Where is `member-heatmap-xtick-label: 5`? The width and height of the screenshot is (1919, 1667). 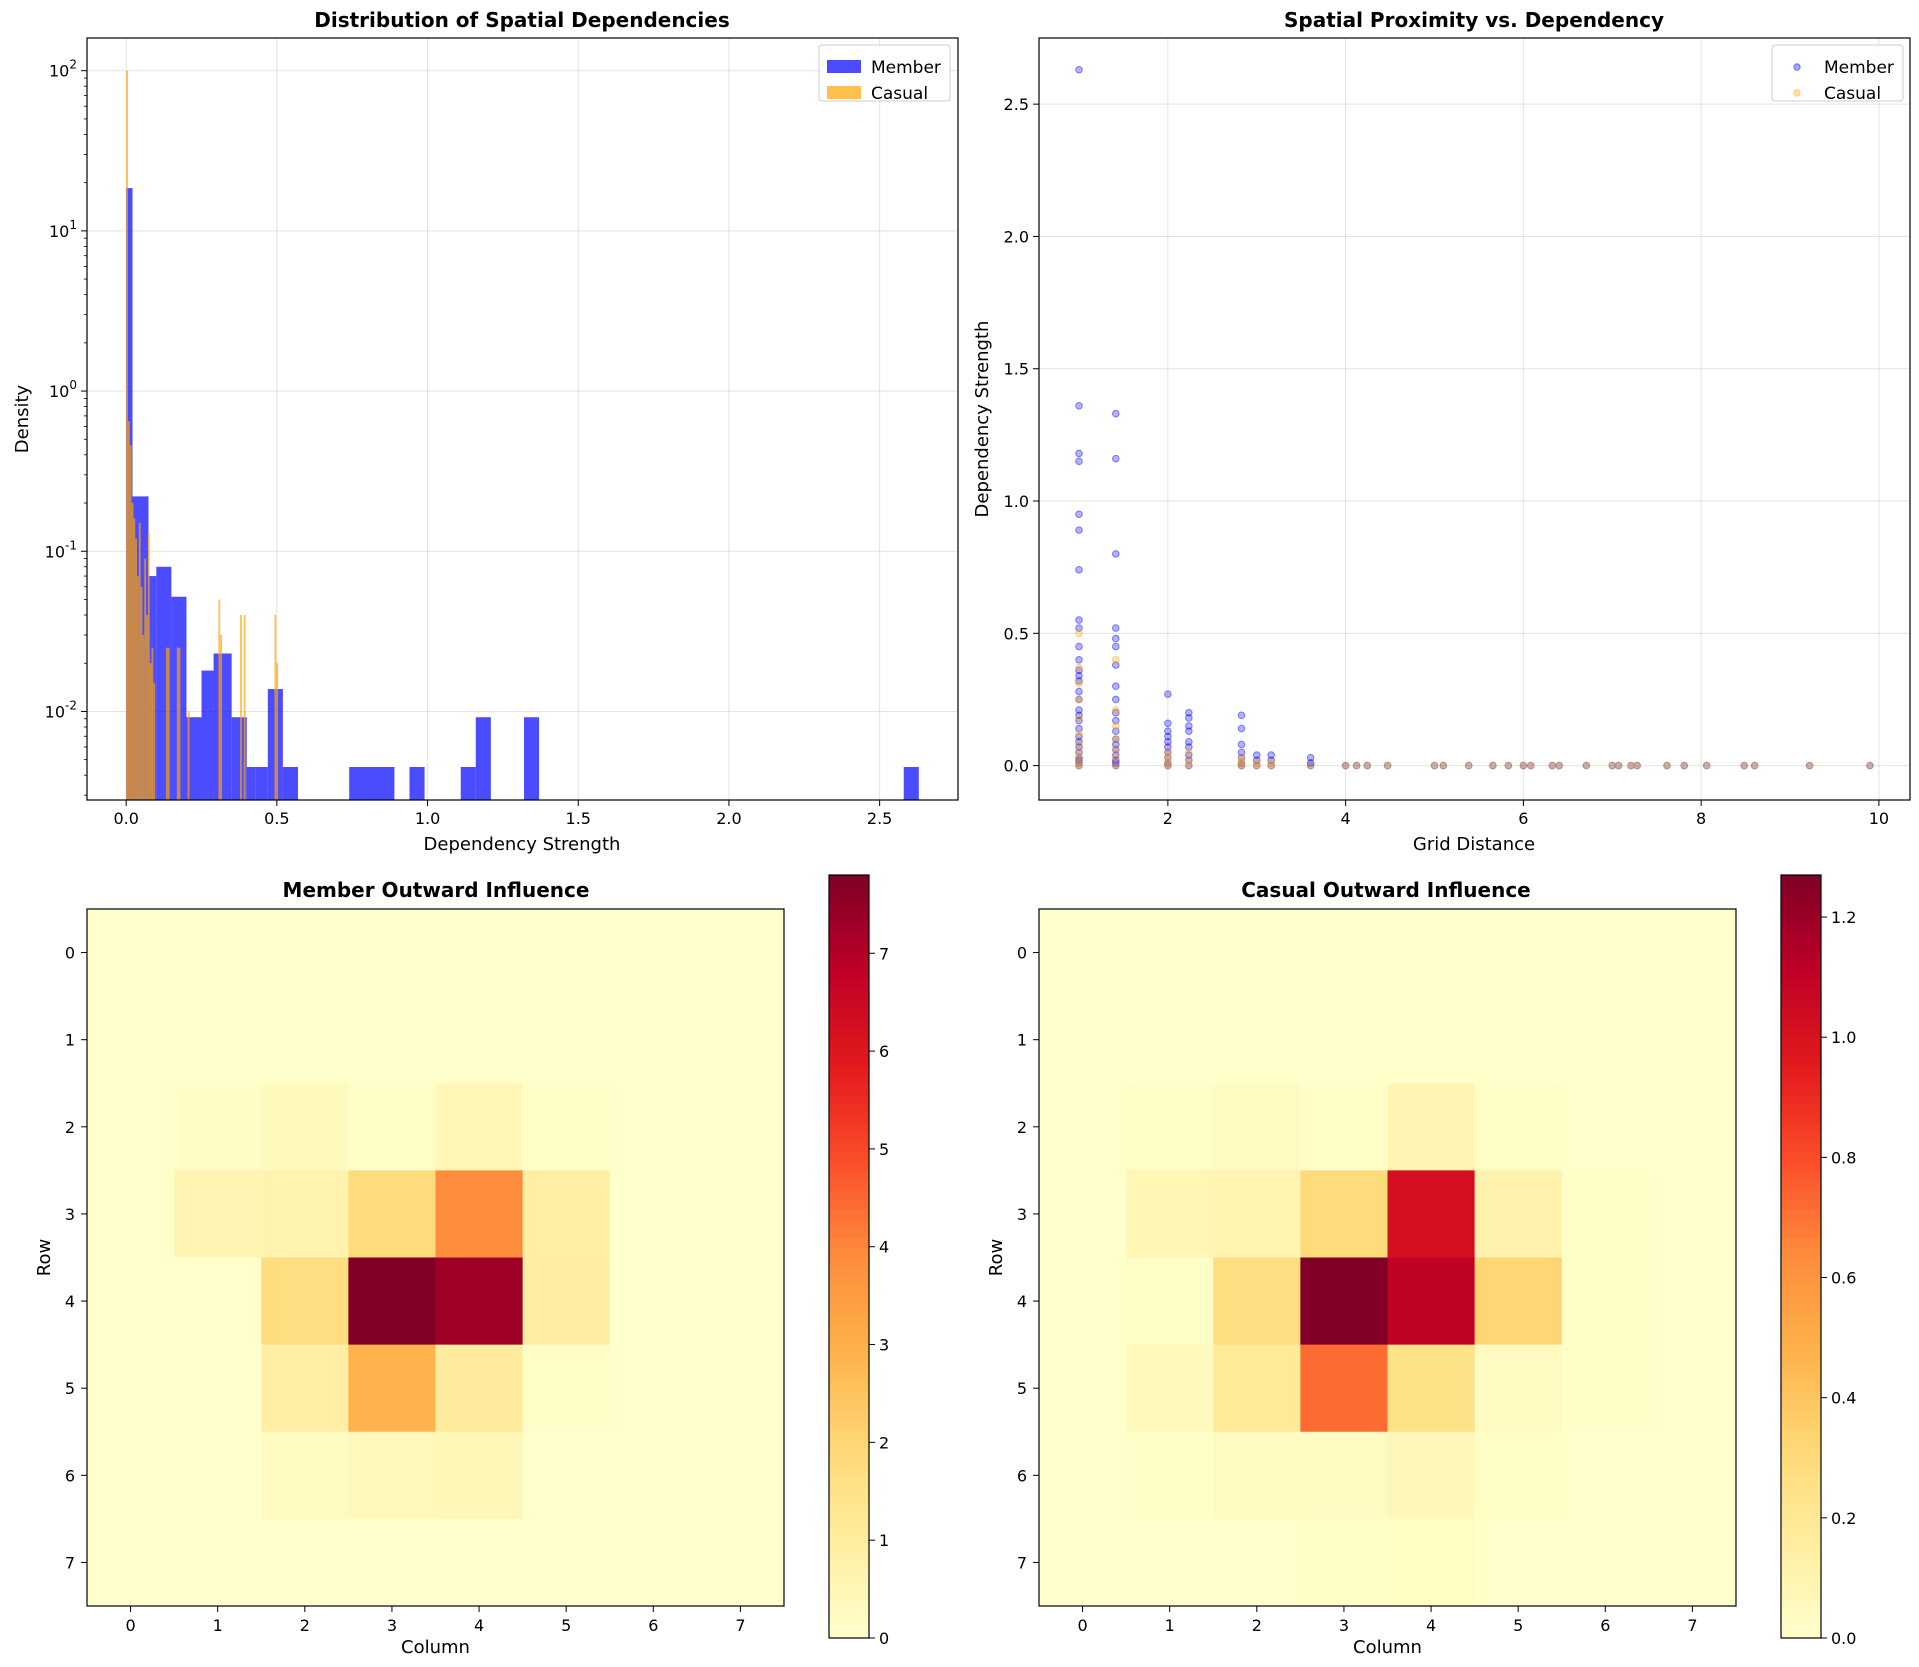 member-heatmap-xtick-label: 5 is located at coordinates (566, 1625).